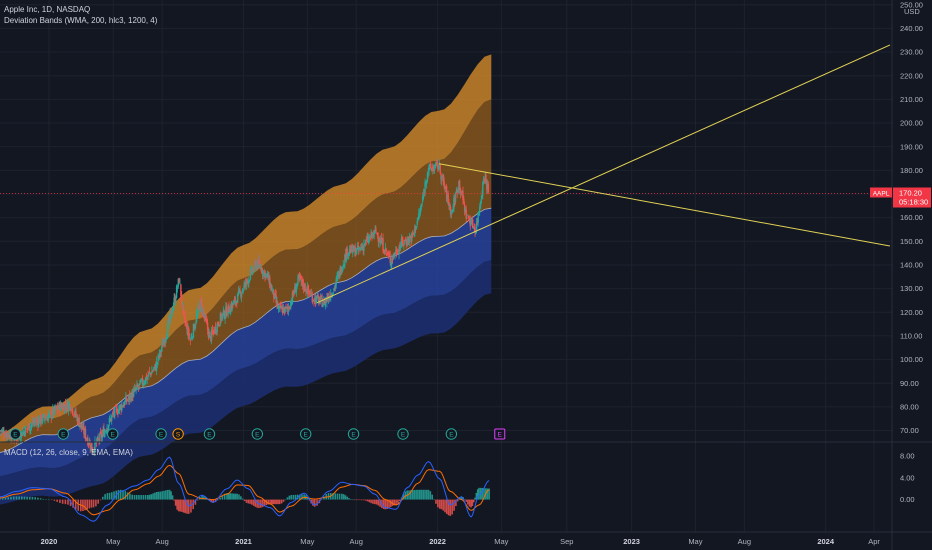  What do you see at coordinates (665, 205) in the screenshot?
I see `trendline-upper` at bounding box center [665, 205].